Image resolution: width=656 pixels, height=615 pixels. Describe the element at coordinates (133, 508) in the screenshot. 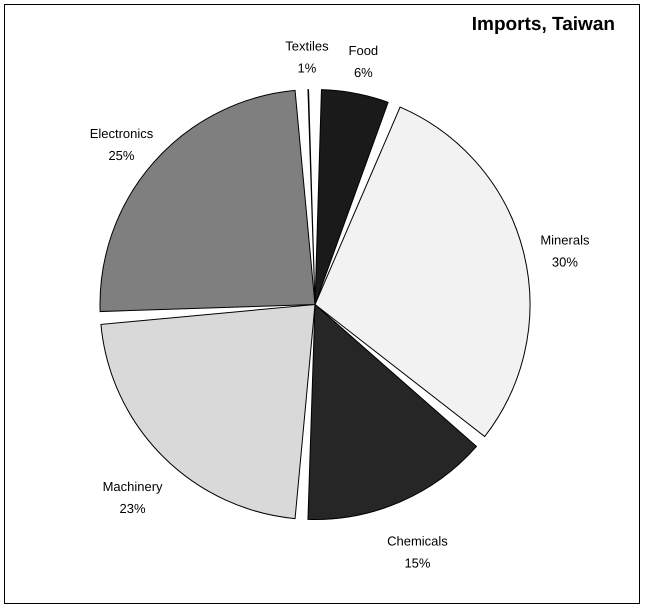

I see `data-label: 23%` at that location.